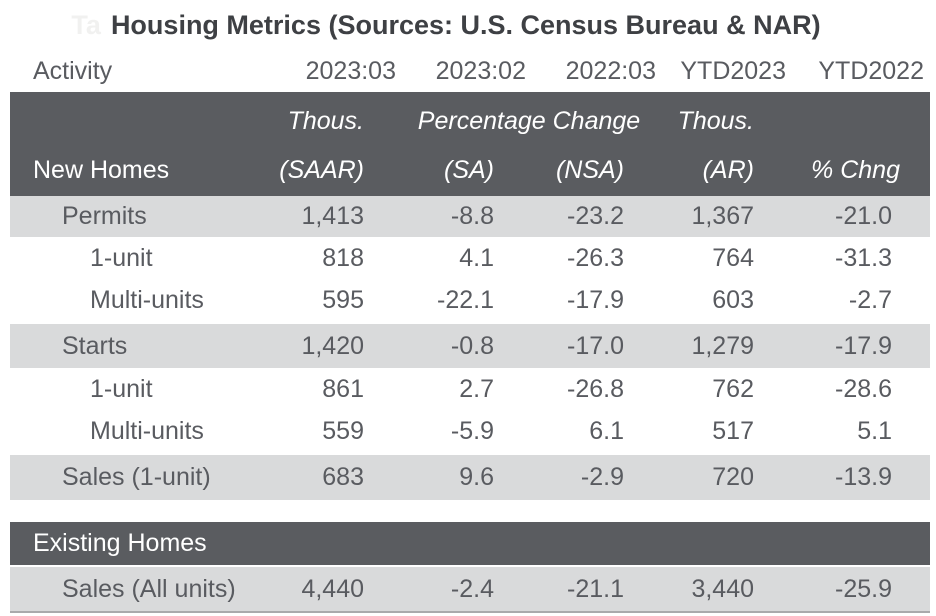 The height and width of the screenshot is (616, 936). I want to click on cell-ytd2023: 762, so click(733, 388).